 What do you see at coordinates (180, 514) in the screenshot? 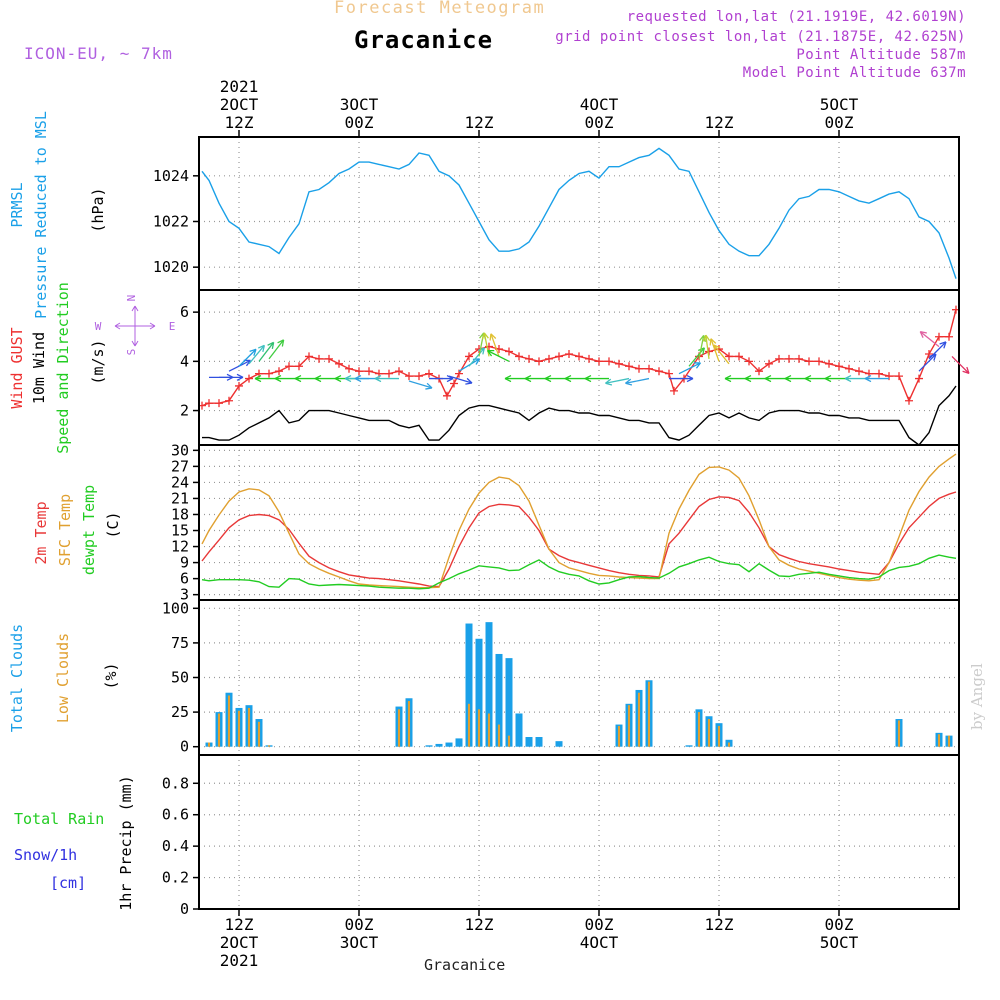
I see `y-tick-label: 18` at bounding box center [180, 514].